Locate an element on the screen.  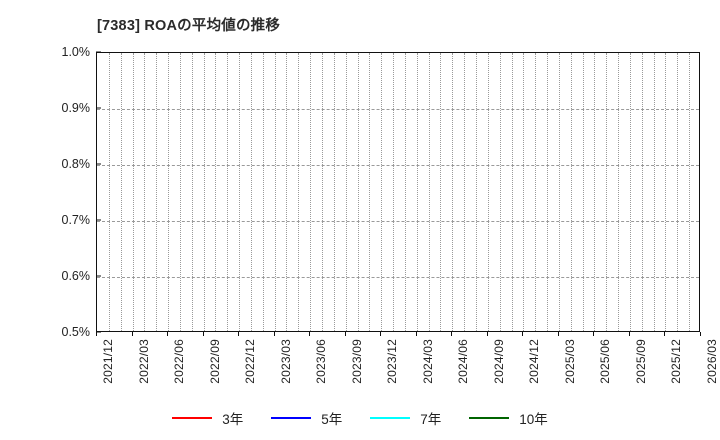
legend-item: 7年 is located at coordinates (405, 418).